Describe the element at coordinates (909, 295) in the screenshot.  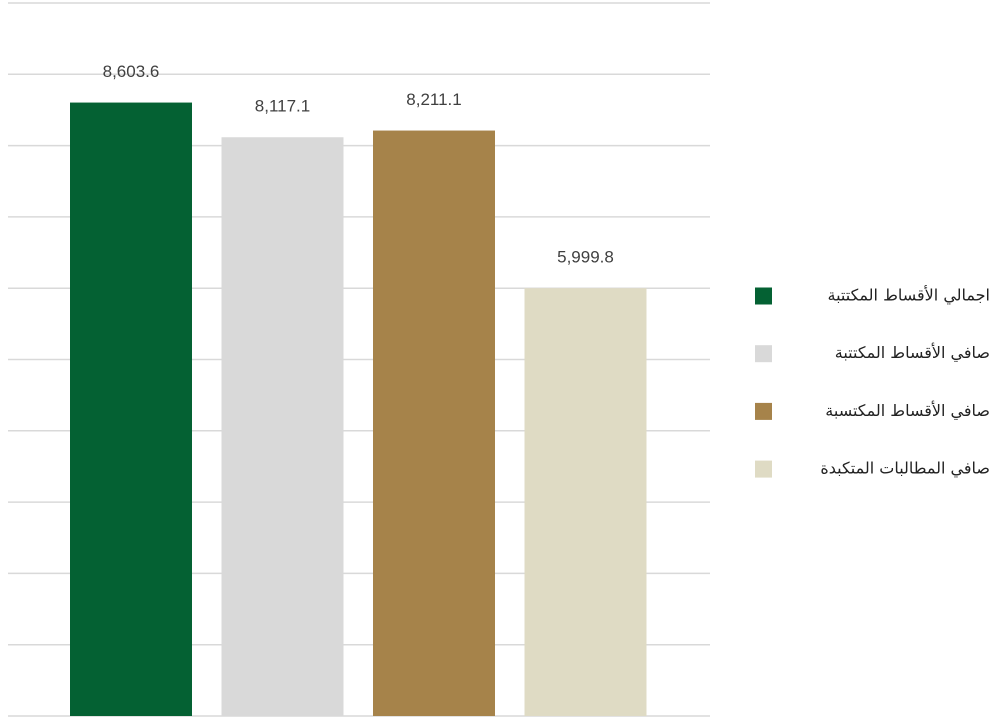
I see `legend-label: اجمالي الأقساط المكتتبة` at that location.